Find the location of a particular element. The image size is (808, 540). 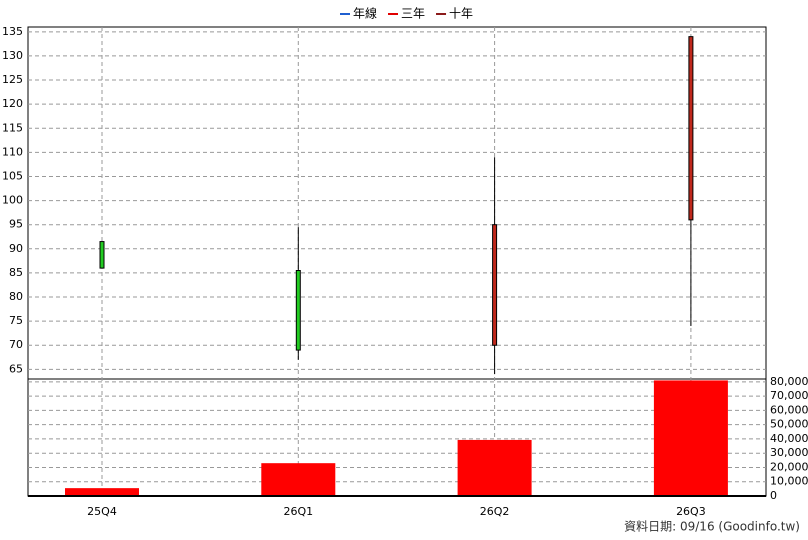

y-tick-label: 135 is located at coordinates (12, 31).